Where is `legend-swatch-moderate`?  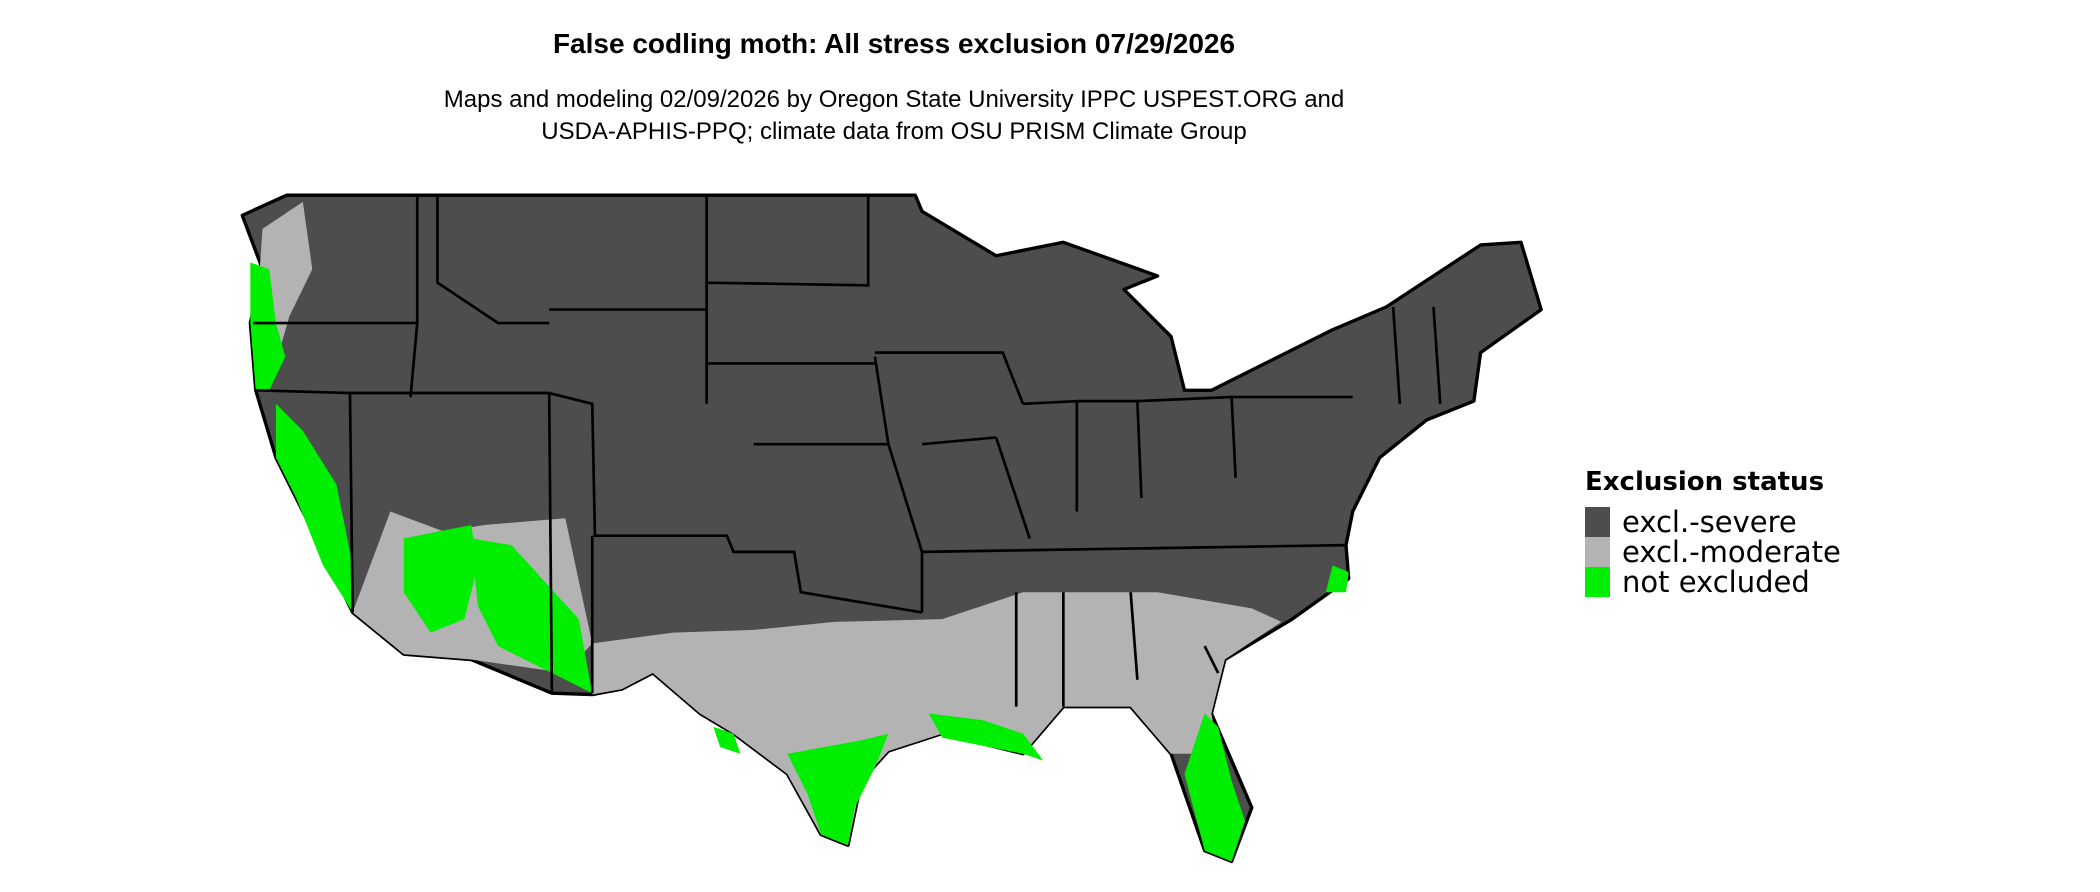 legend-swatch-moderate is located at coordinates (1597, 552).